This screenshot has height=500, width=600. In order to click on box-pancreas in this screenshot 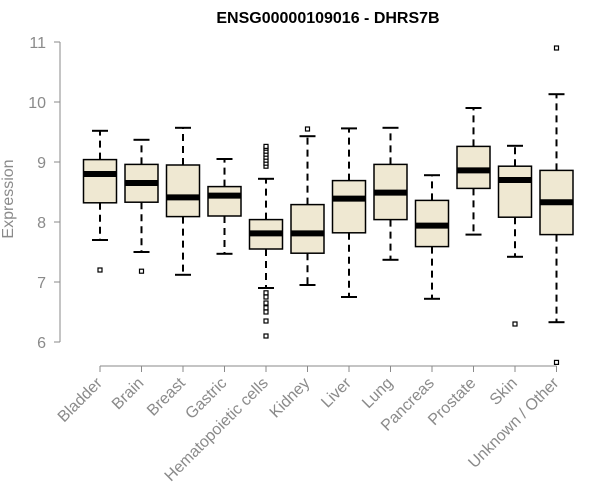, I will do `click(432, 237)`.